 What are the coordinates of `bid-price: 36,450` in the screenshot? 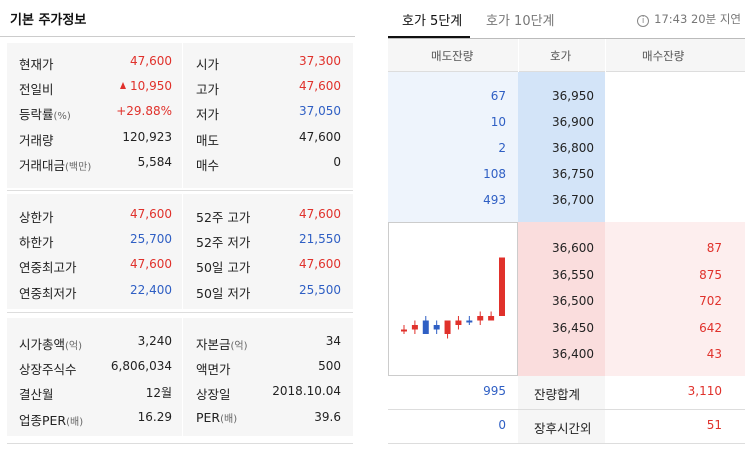 It's located at (573, 327).